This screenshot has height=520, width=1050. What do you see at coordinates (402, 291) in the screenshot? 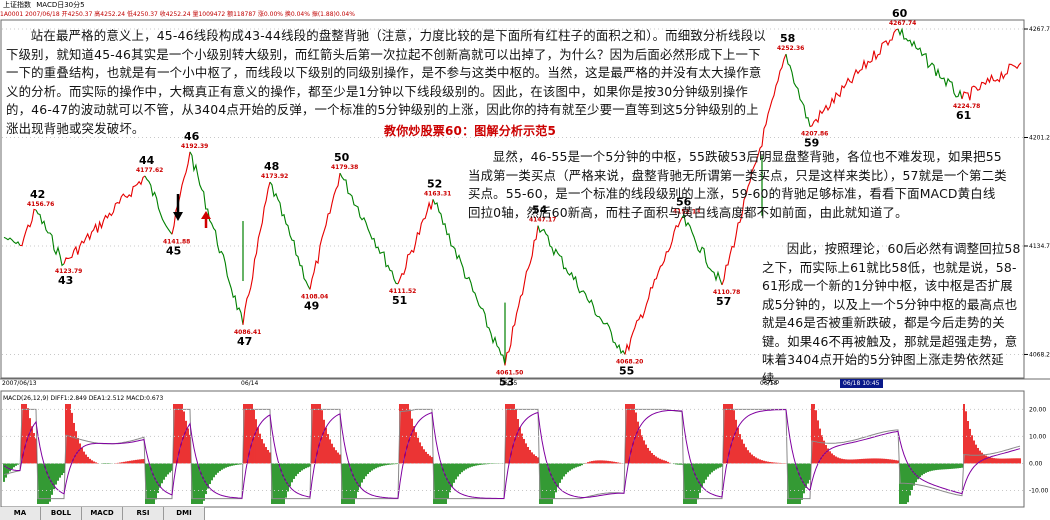
I see `pivot-price-label: 4111.52` at bounding box center [402, 291].